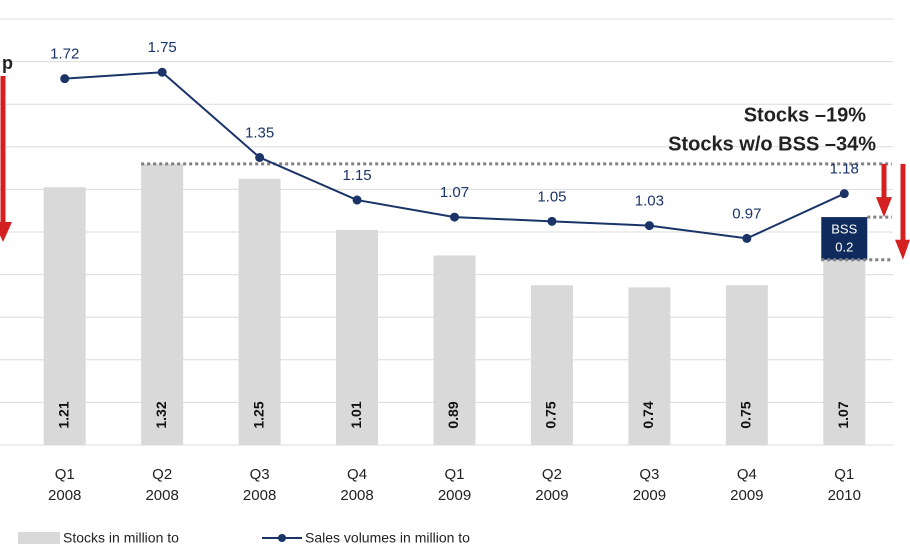 The width and height of the screenshot is (910, 557). I want to click on legend-swatch-bar, so click(39, 538).